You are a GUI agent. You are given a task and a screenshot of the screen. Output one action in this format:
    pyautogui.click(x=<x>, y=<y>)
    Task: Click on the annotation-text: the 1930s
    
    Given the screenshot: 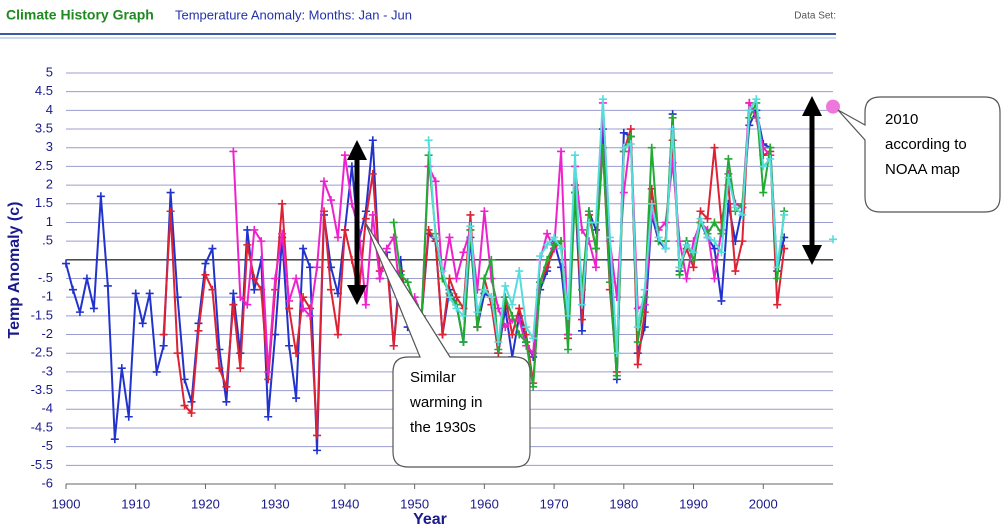 What is the action you would take?
    pyautogui.click(x=443, y=427)
    